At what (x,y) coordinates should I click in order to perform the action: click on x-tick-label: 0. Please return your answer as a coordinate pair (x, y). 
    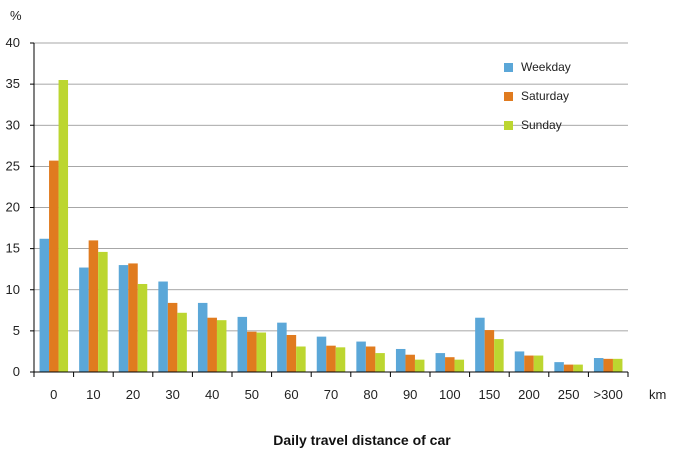
    Looking at the image, I should click on (53, 394).